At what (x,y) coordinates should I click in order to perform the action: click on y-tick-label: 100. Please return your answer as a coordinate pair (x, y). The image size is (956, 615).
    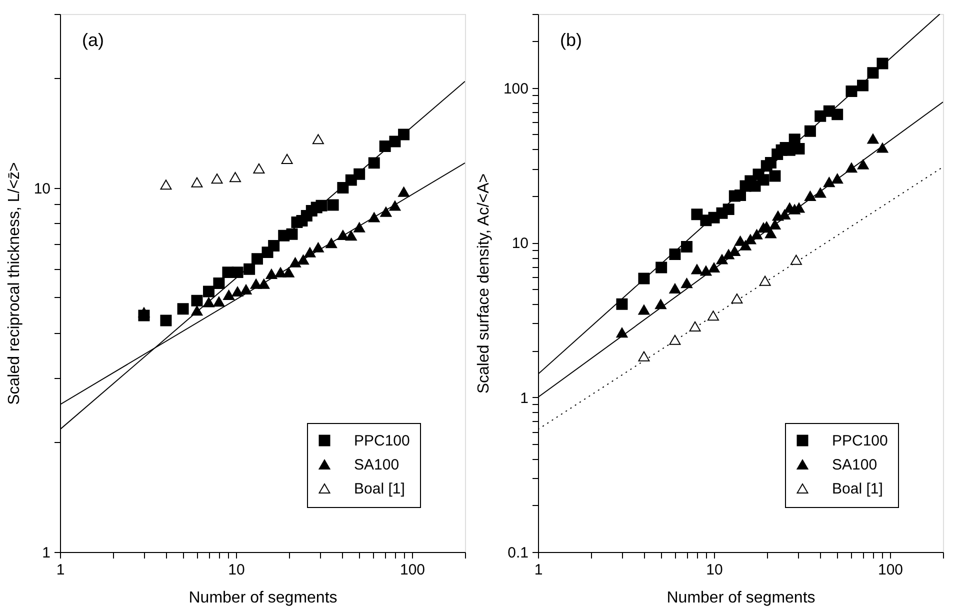
    Looking at the image, I should click on (515, 89).